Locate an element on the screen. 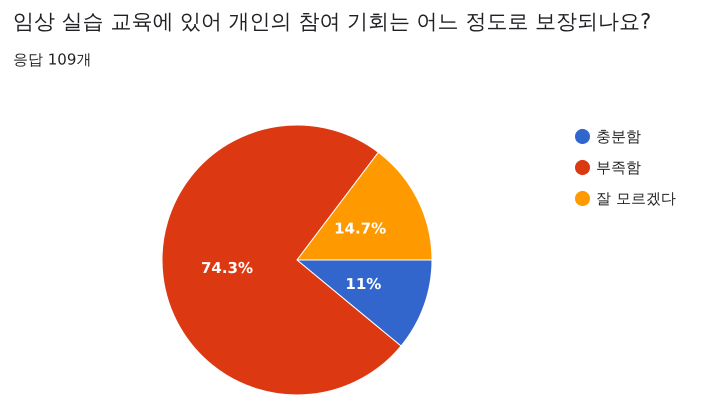 The height and width of the screenshot is (403, 704). legend-label: 잘 모르겠다 is located at coordinates (636, 199).